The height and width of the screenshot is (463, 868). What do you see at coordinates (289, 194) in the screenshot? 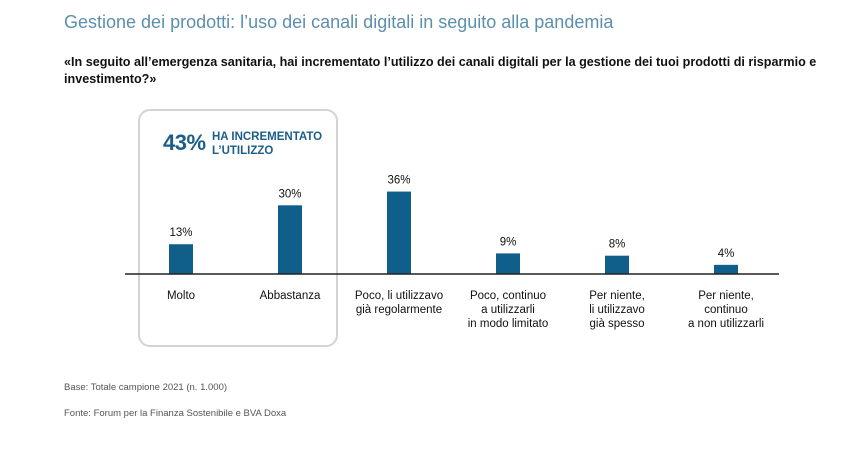
I see `bar-value-label: 30%` at bounding box center [289, 194].